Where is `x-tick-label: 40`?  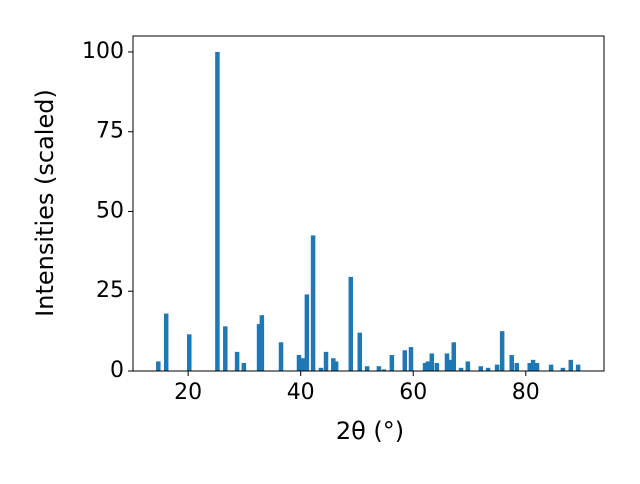 x-tick-label: 40 is located at coordinates (301, 392).